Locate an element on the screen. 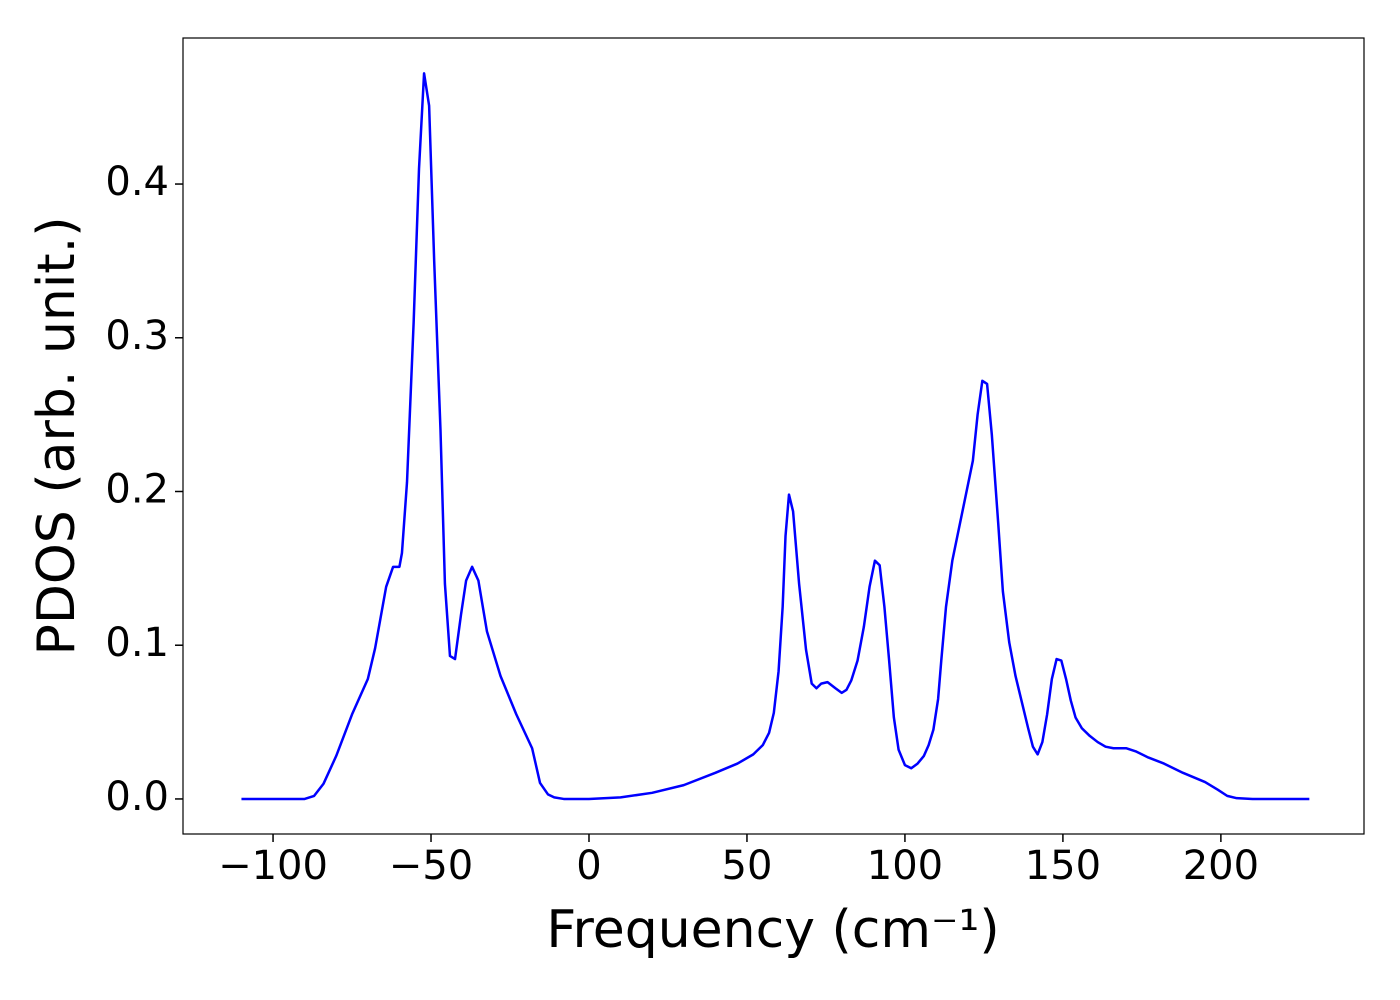  x-tick-label: 0 is located at coordinates (588, 866).